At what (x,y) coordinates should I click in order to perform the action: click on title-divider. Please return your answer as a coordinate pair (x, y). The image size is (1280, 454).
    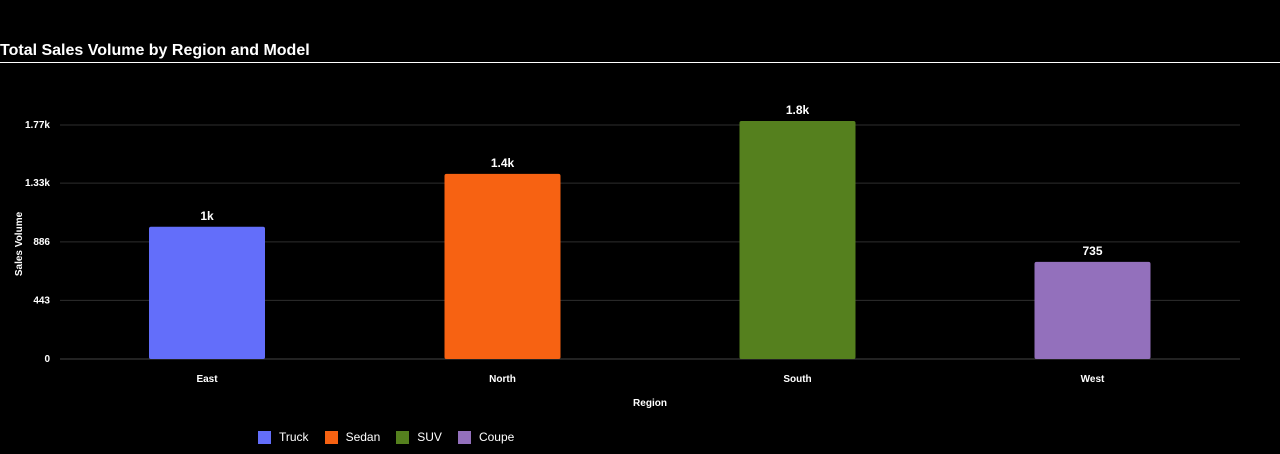
    Looking at the image, I should click on (640, 62).